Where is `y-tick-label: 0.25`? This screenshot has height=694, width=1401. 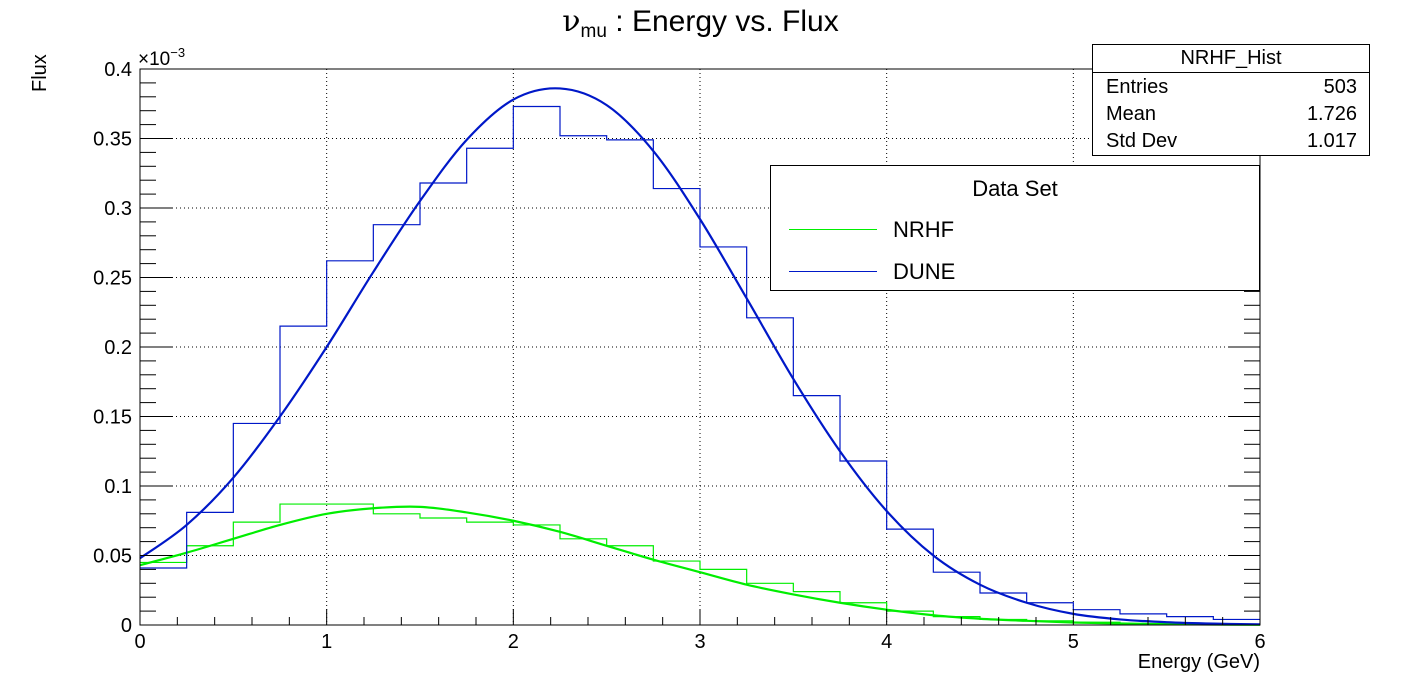
y-tick-label: 0.25 is located at coordinates (112, 279).